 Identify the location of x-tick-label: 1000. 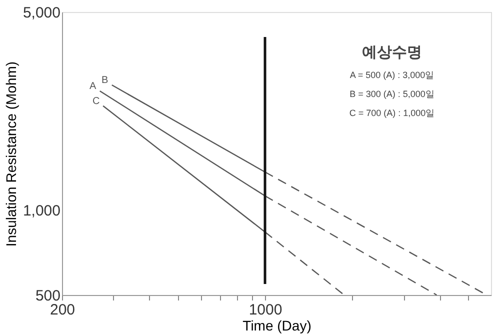
(265, 310).